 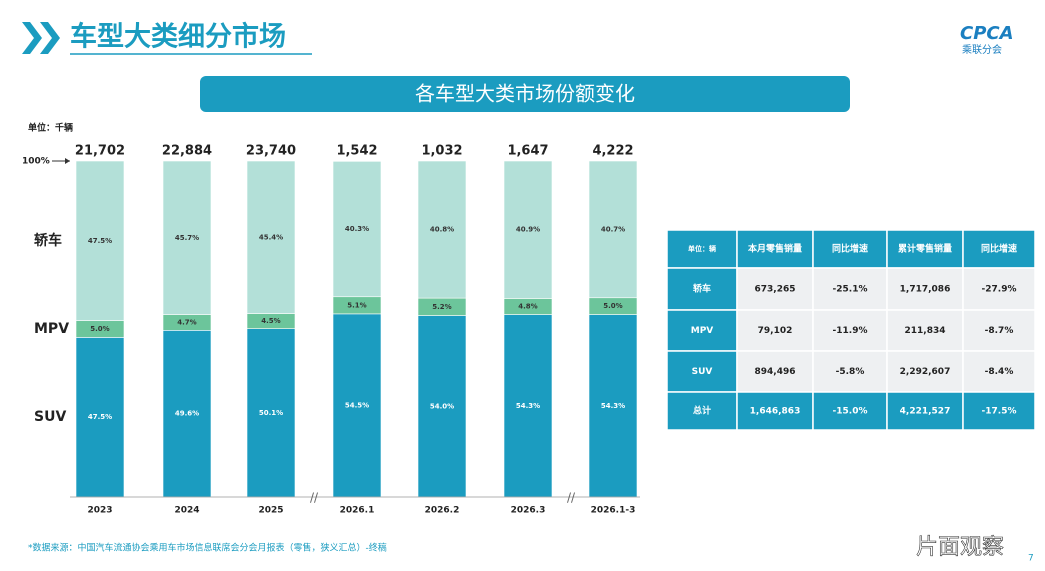 I want to click on total-label: 22,884, so click(x=187, y=151).